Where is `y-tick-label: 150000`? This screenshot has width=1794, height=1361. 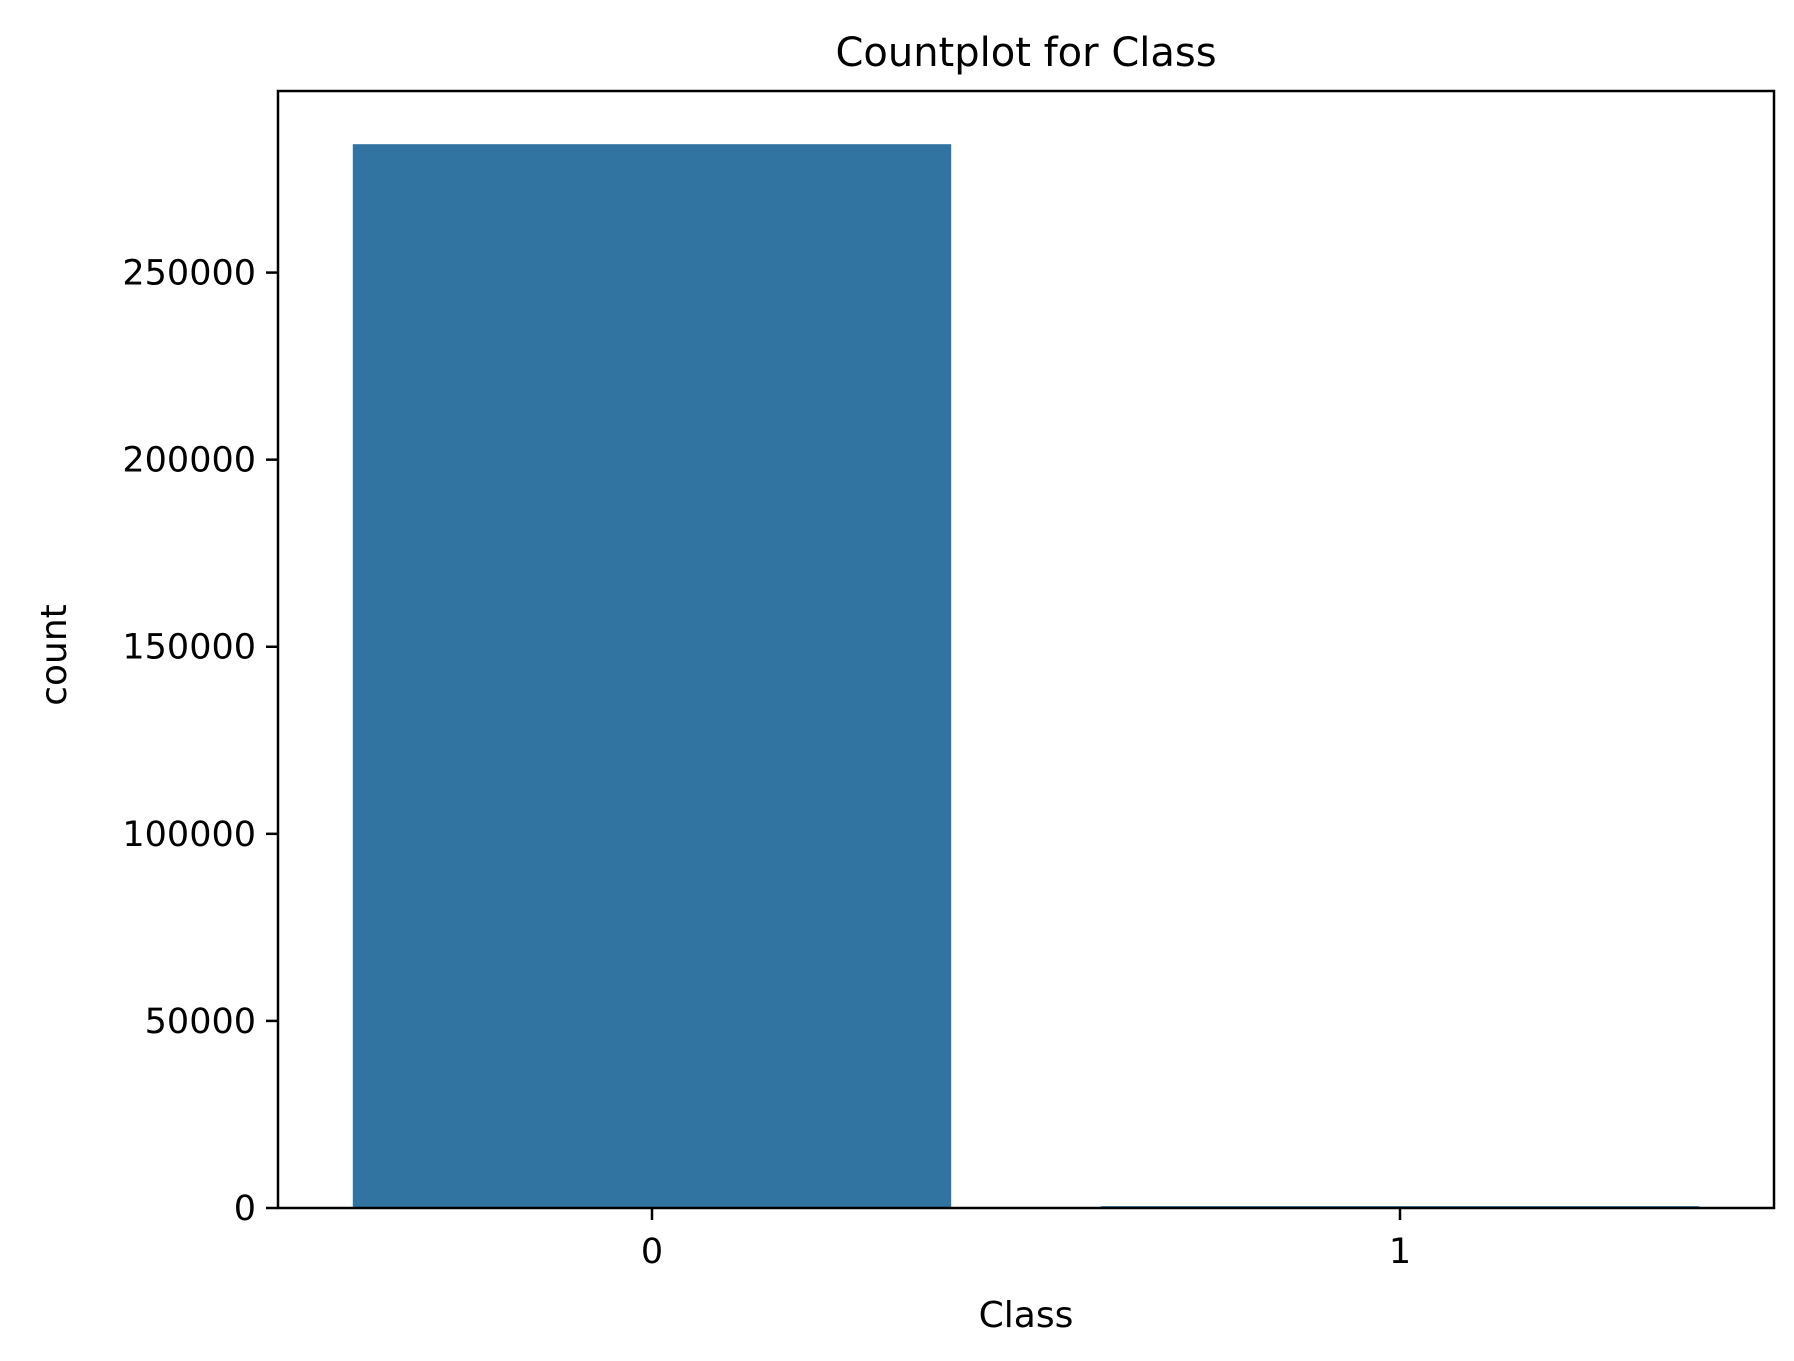
y-tick-label: 150000 is located at coordinates (189, 648).